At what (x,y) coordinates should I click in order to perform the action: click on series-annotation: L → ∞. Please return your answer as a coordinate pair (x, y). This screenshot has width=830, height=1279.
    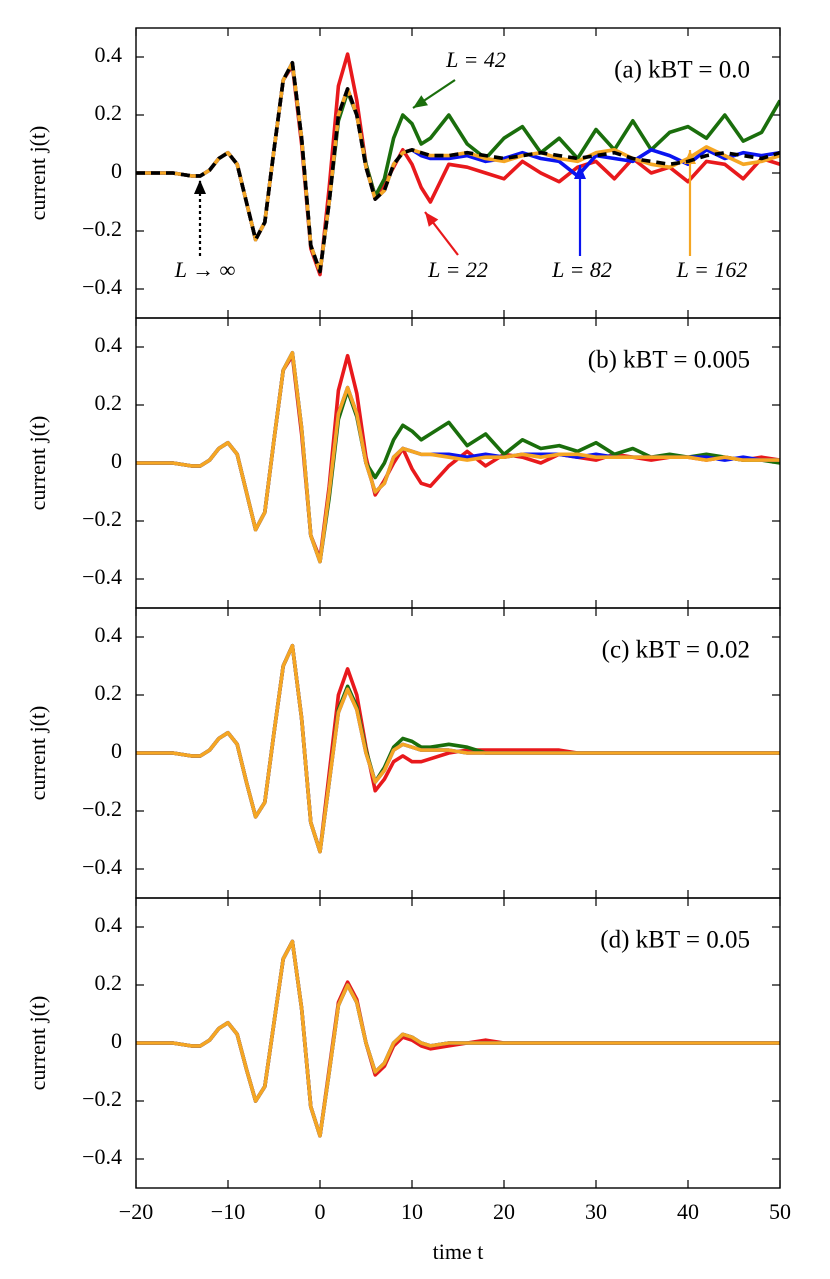
    Looking at the image, I should click on (205, 269).